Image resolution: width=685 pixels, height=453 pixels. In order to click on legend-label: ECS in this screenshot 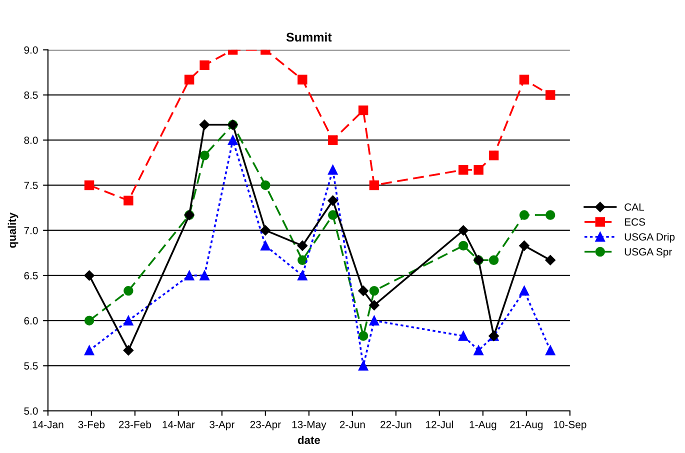, I will do `click(635, 222)`.